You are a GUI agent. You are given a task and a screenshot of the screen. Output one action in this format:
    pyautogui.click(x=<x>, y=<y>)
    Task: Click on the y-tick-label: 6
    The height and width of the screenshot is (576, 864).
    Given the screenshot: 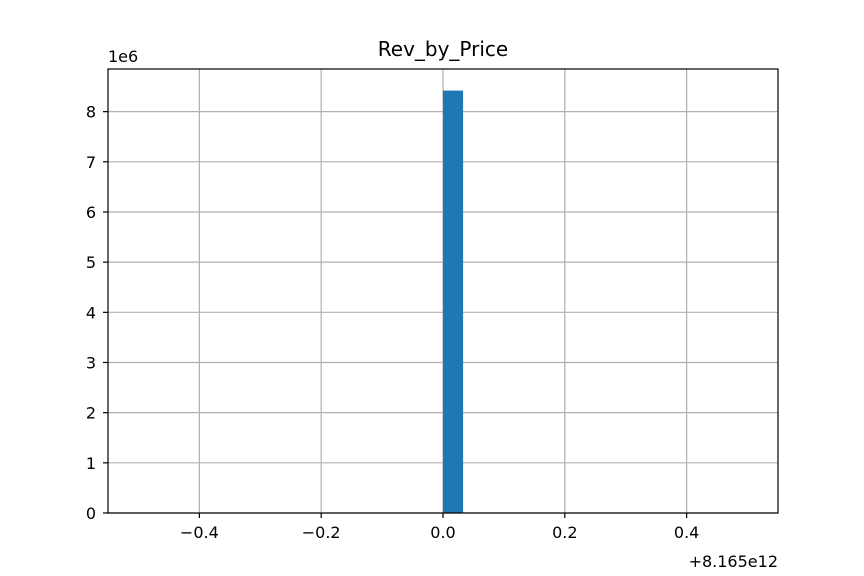 What is the action you would take?
    pyautogui.click(x=91, y=212)
    